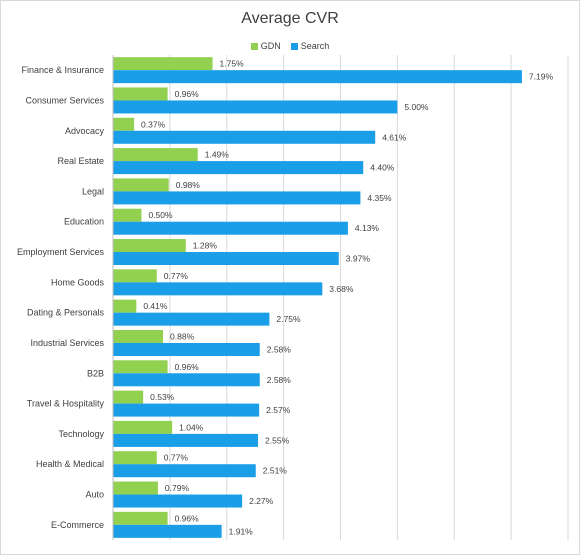 This screenshot has width=580, height=555. What do you see at coordinates (237, 198) in the screenshot?
I see `bar-search-legal` at bounding box center [237, 198].